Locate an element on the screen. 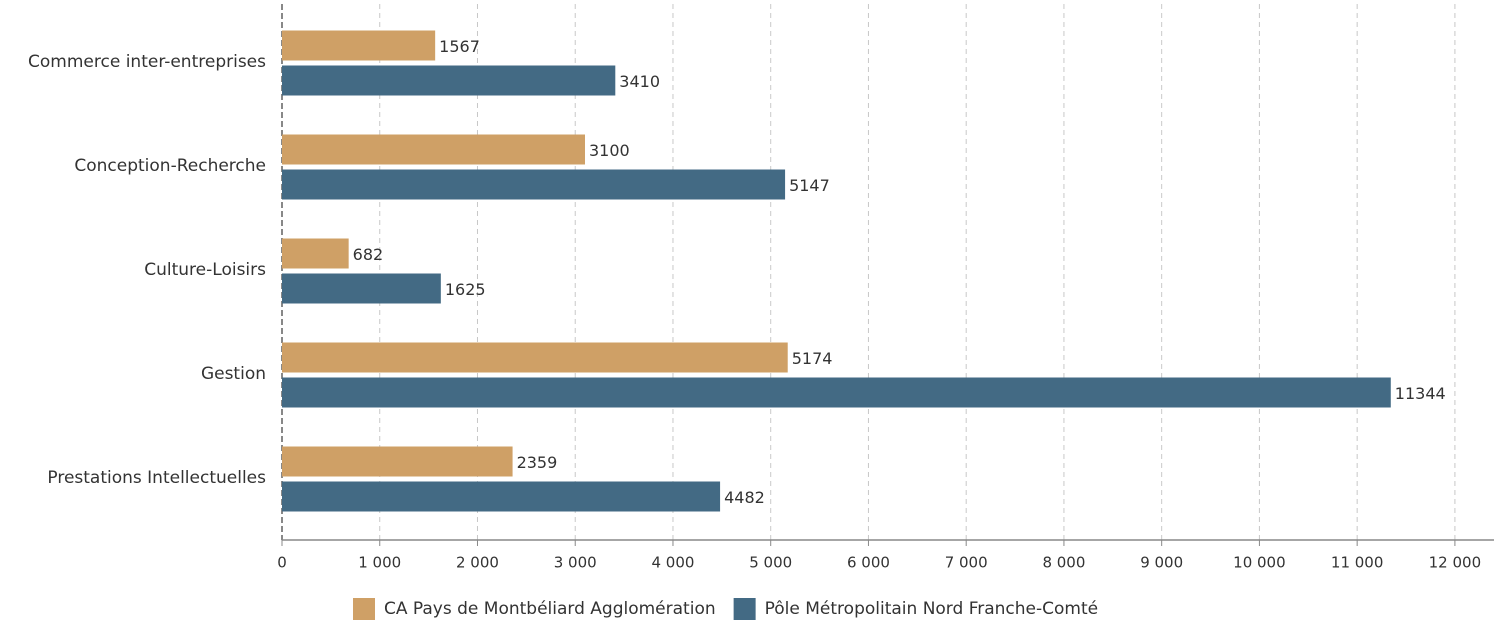  data-label: 5174 is located at coordinates (812, 358).